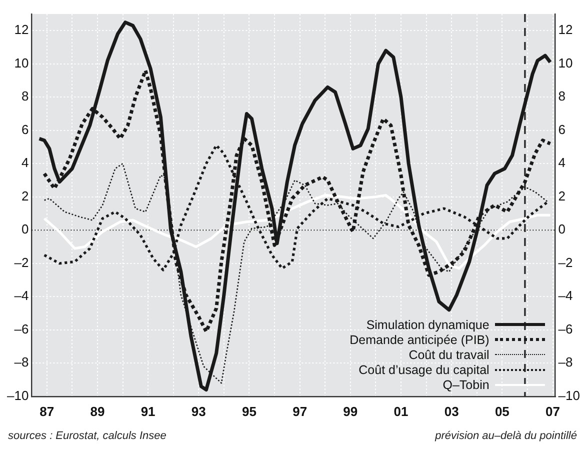 The width and height of the screenshot is (585, 451). I want to click on legend-label: Simulation dynamique, so click(428, 325).